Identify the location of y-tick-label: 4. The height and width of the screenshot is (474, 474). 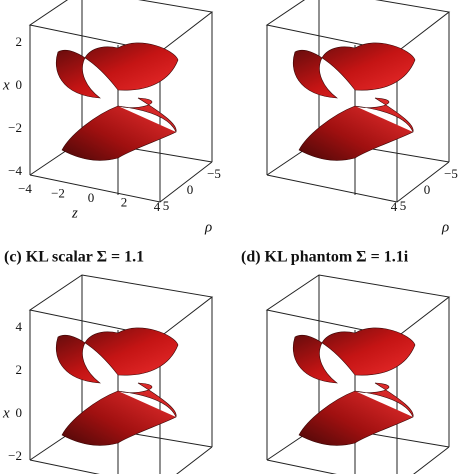
(19, 326).